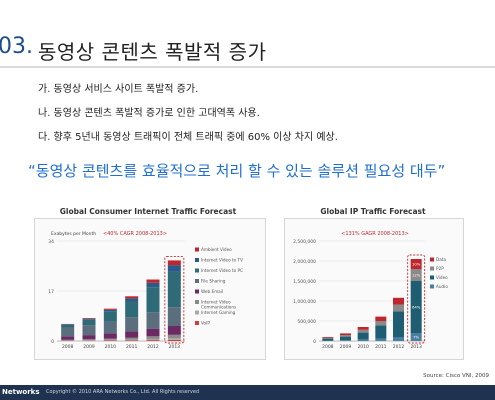 The image size is (495, 400). Describe the element at coordinates (222, 270) in the screenshot. I see `legend-label: Internet Video to PC` at that location.